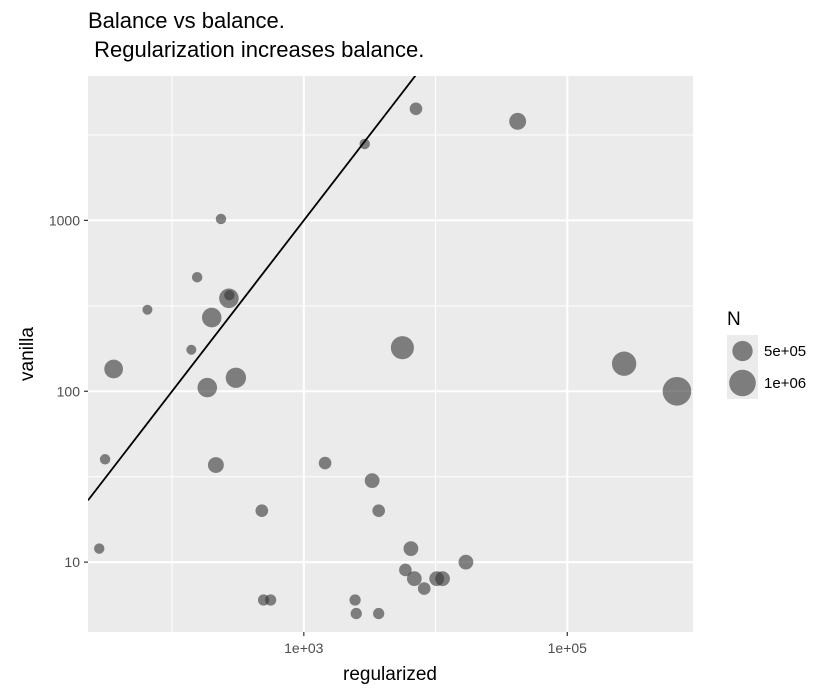  I want to click on legend-circle-1e06, so click(742, 383).